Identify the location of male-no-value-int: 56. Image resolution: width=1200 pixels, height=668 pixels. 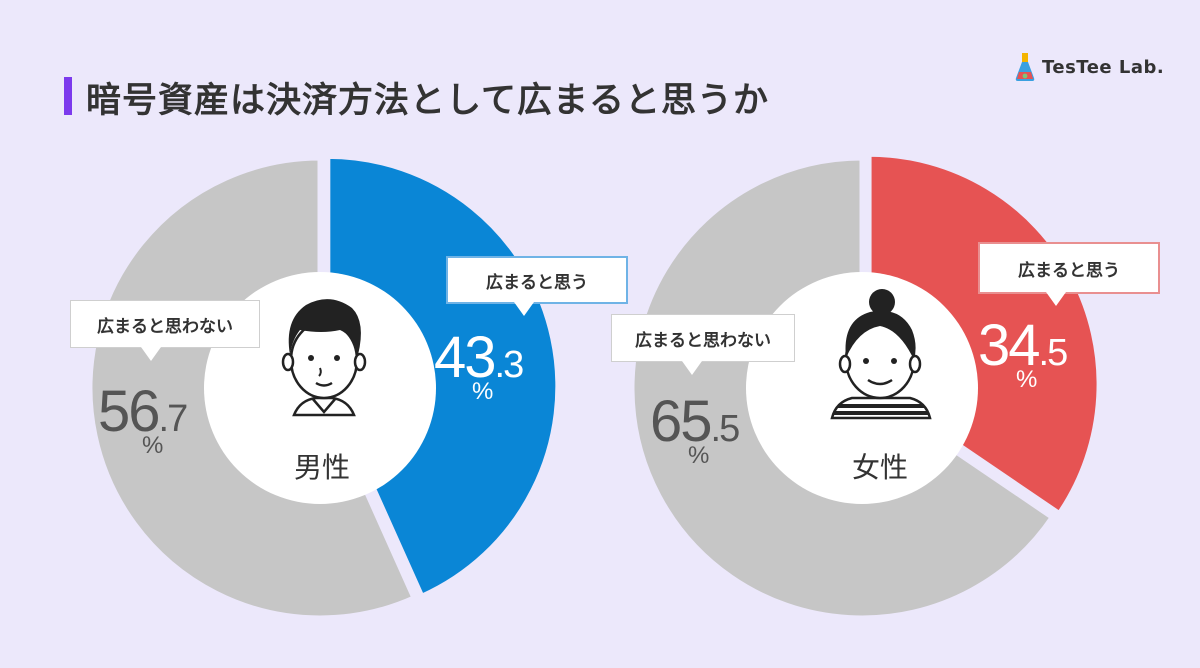
(129, 411).